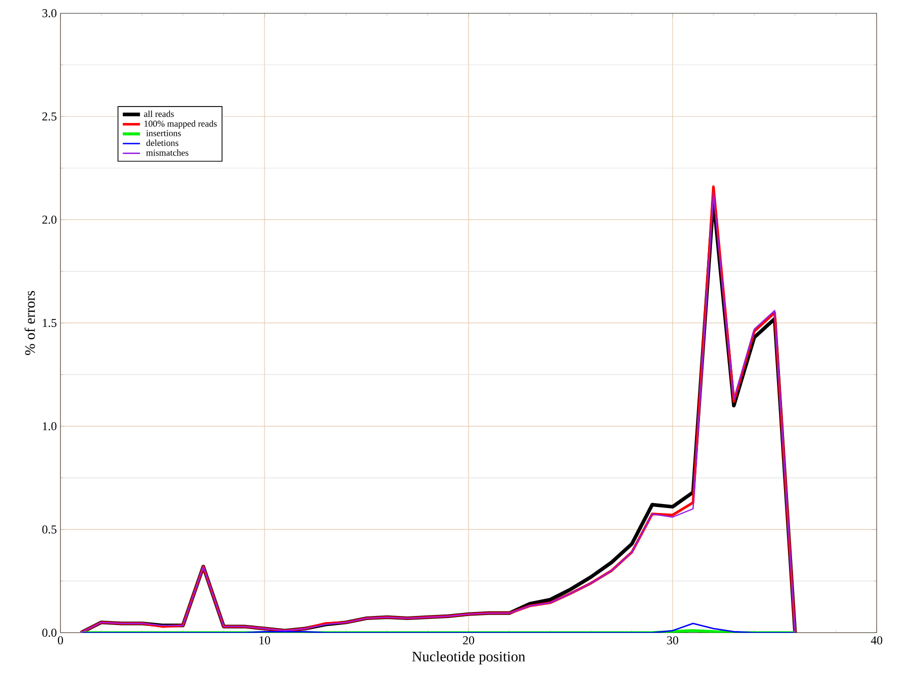 Image resolution: width=904 pixels, height=688 pixels. I want to click on y-tick-label: 2.5, so click(49, 116).